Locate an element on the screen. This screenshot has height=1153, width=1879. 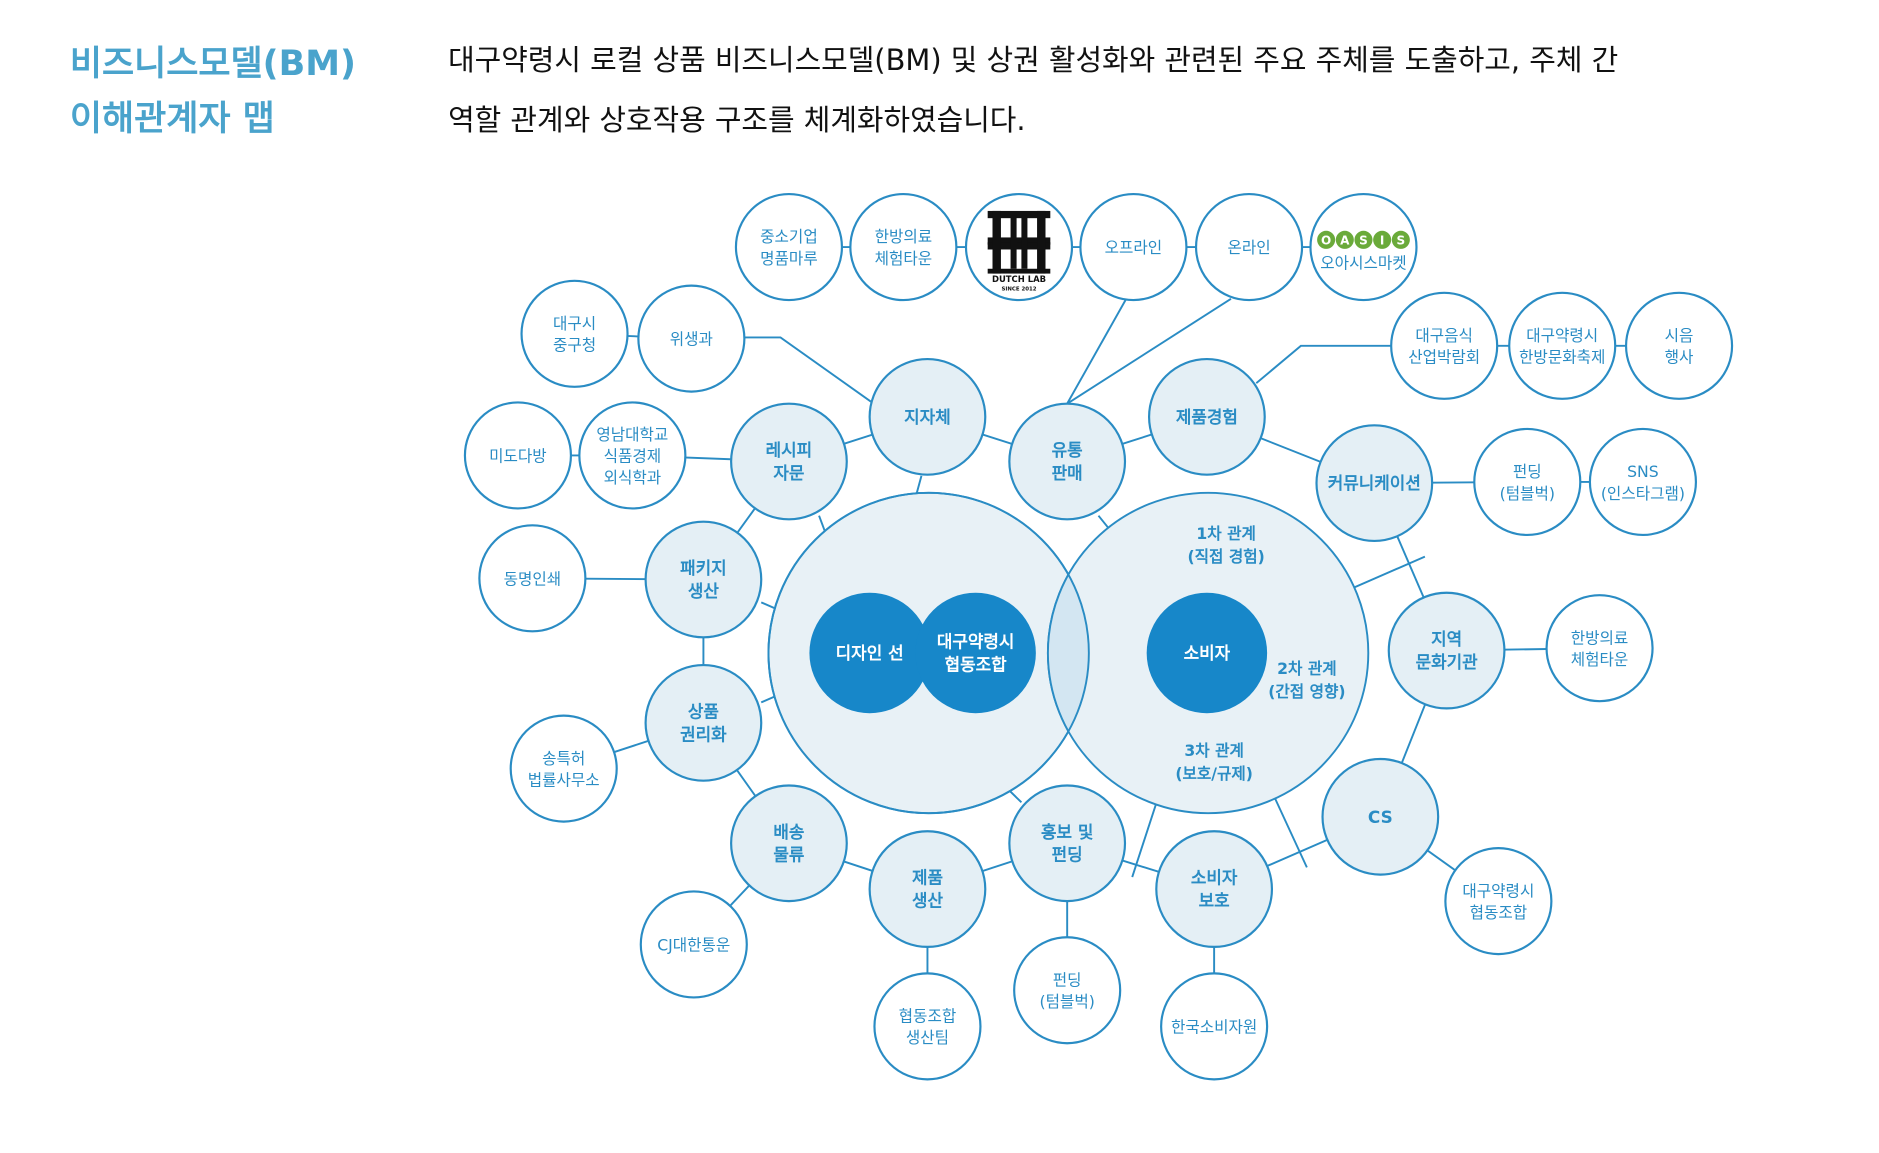
node-label-line: (텀블벅) is located at coordinates (1527, 493).